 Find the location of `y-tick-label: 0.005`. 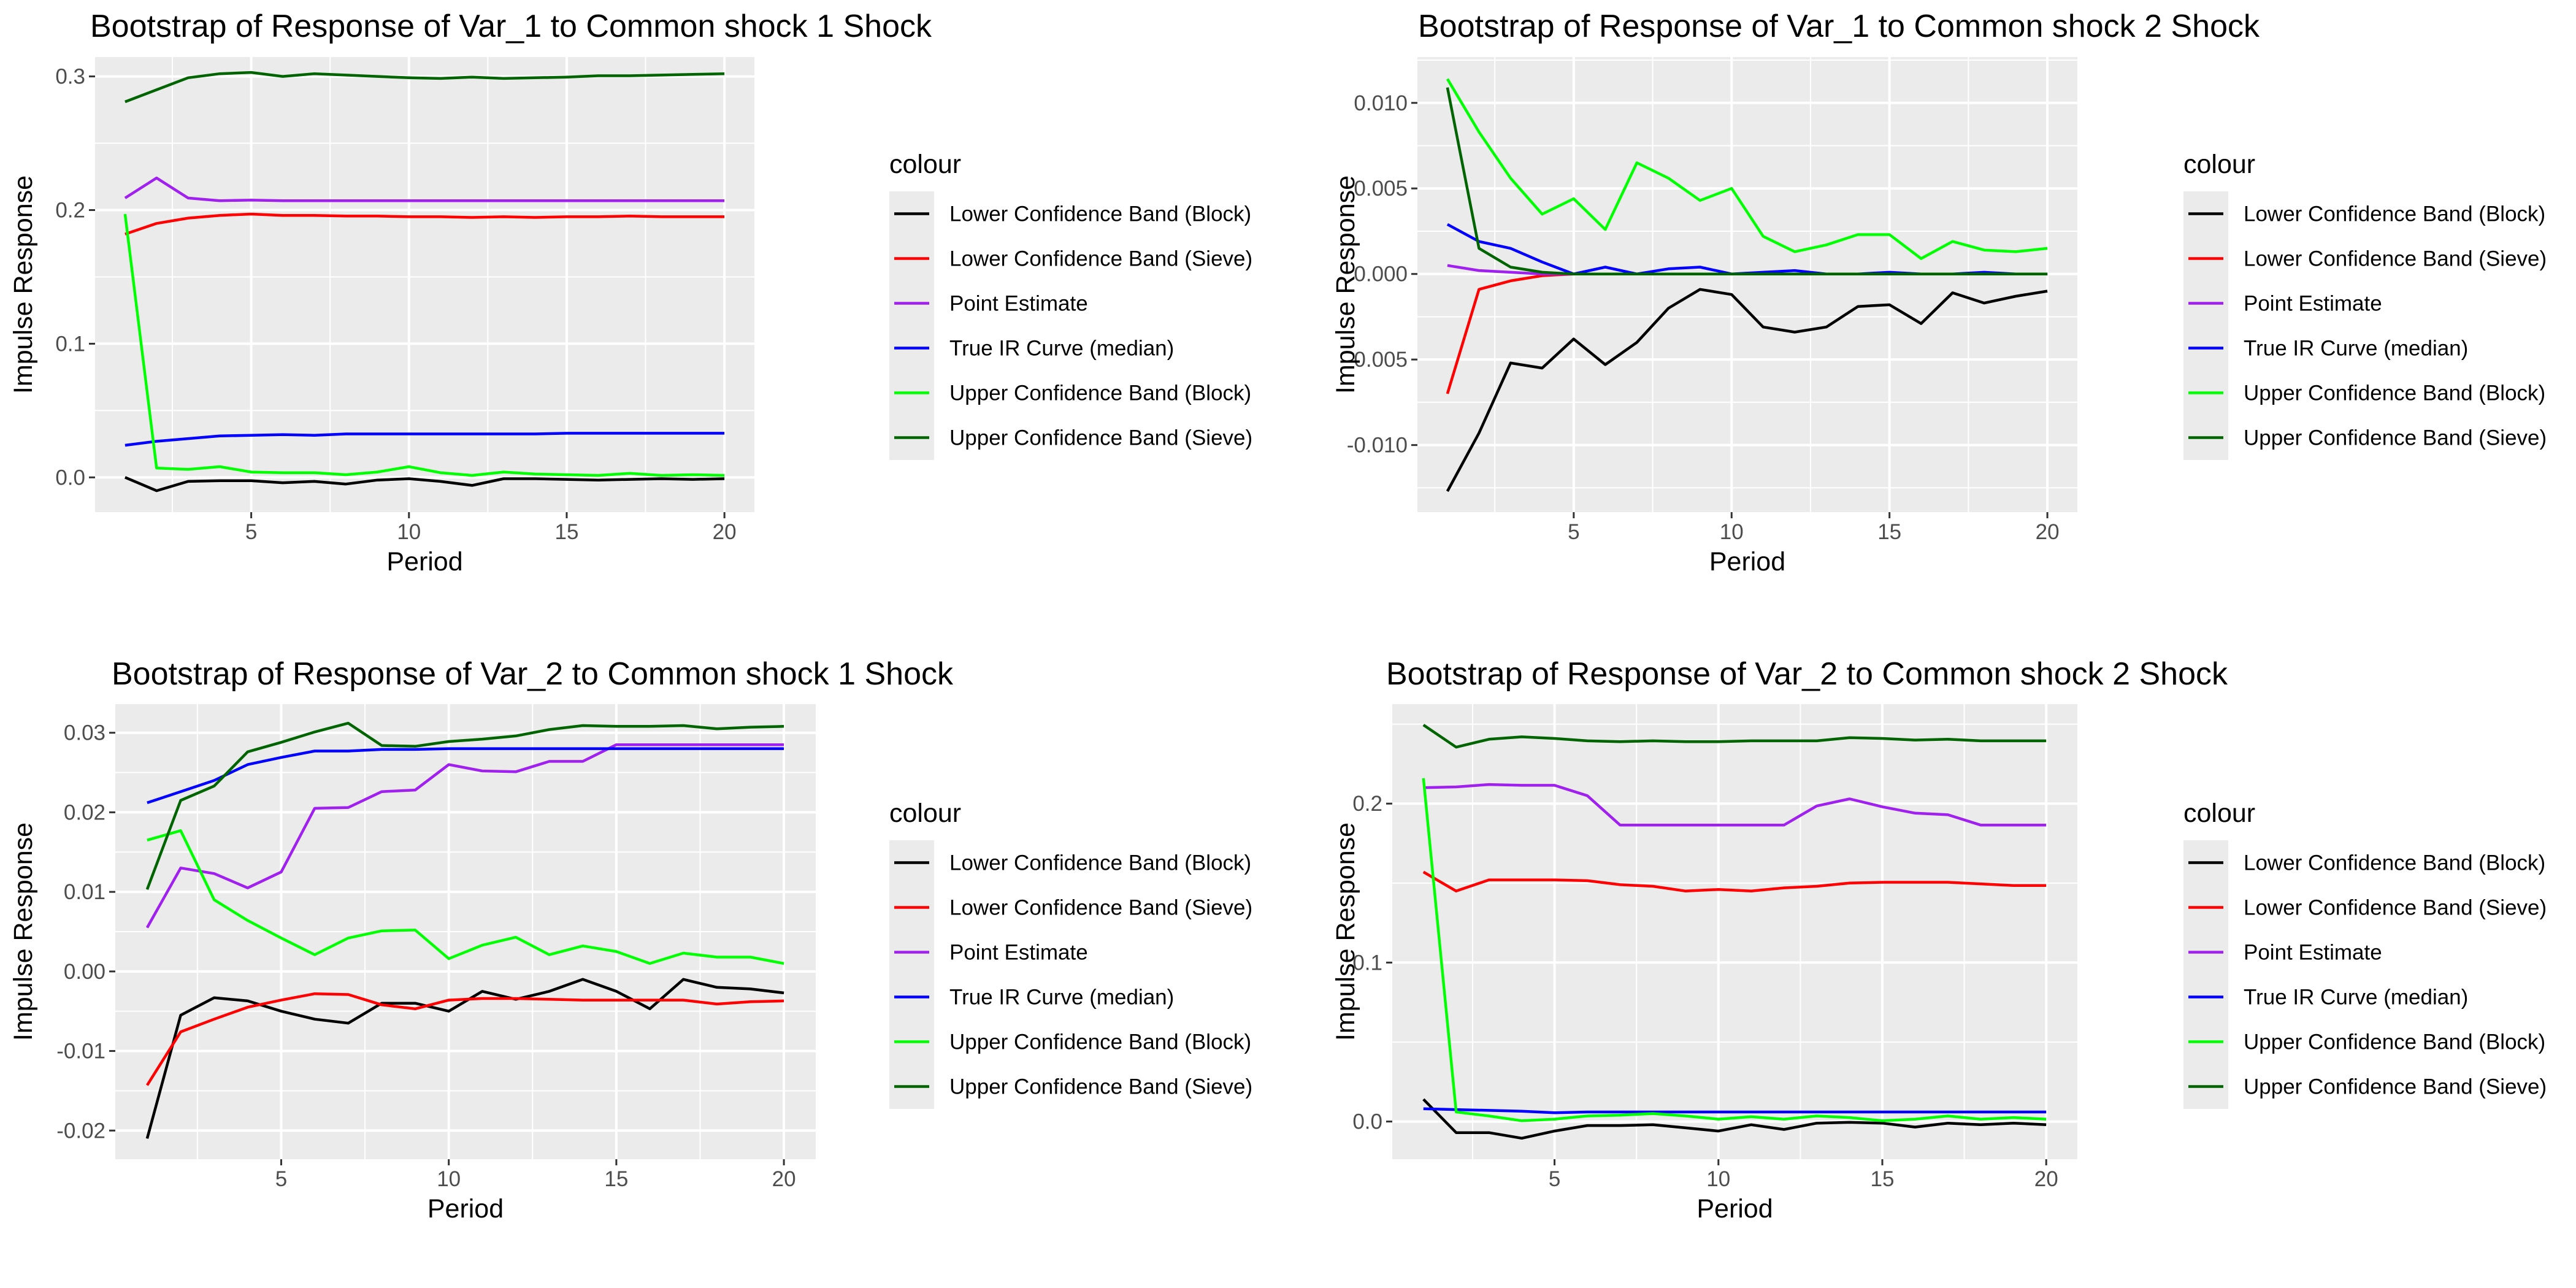

y-tick-label: 0.005 is located at coordinates (1381, 189).